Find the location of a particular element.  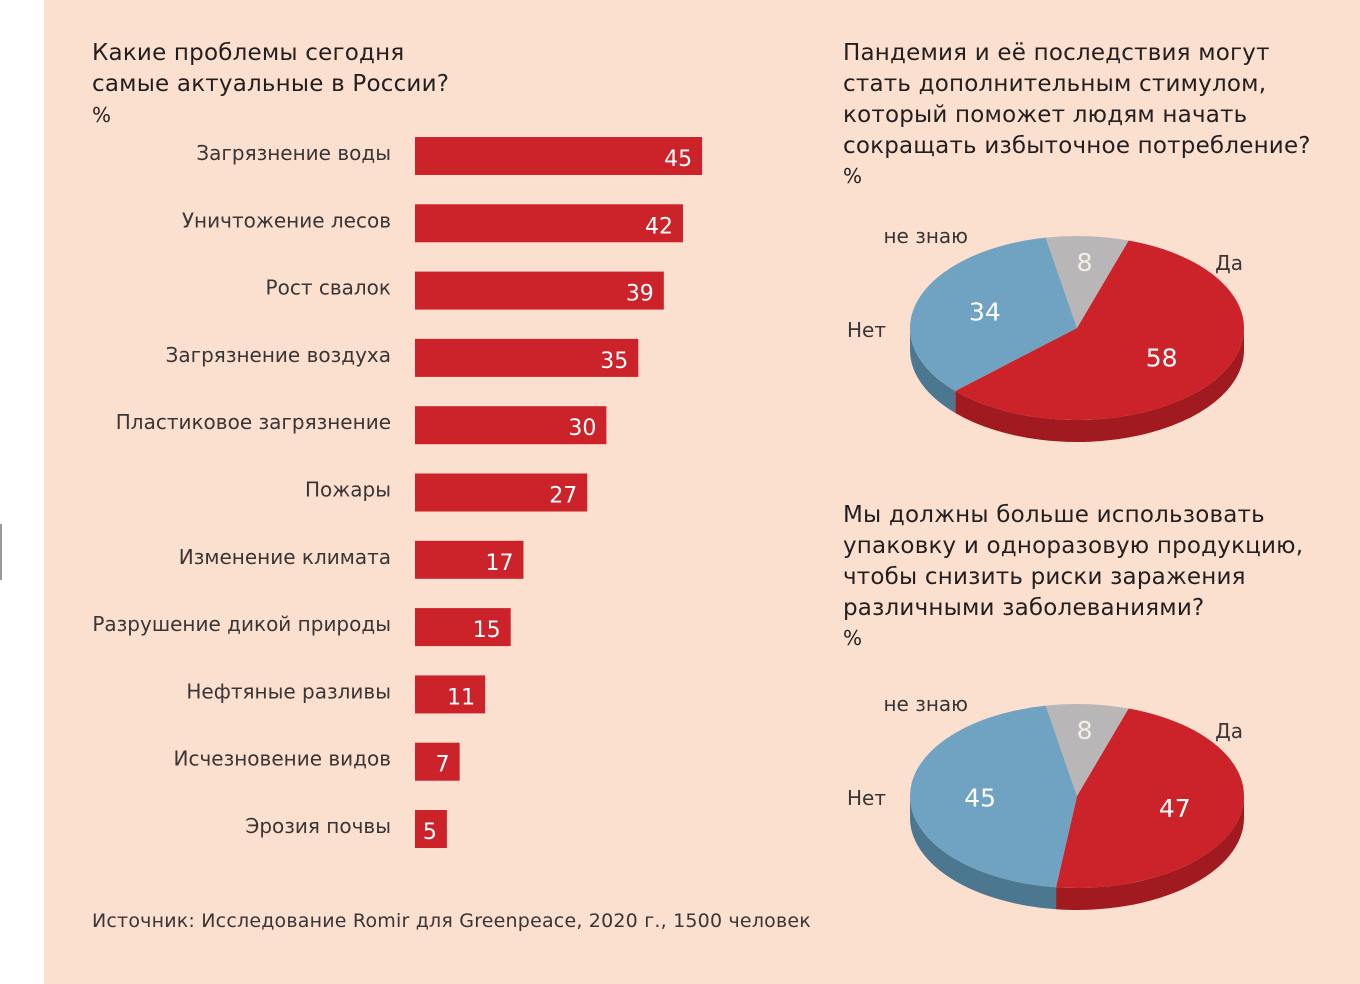

bar-category-label: Нефтяные разливы is located at coordinates (288, 691).